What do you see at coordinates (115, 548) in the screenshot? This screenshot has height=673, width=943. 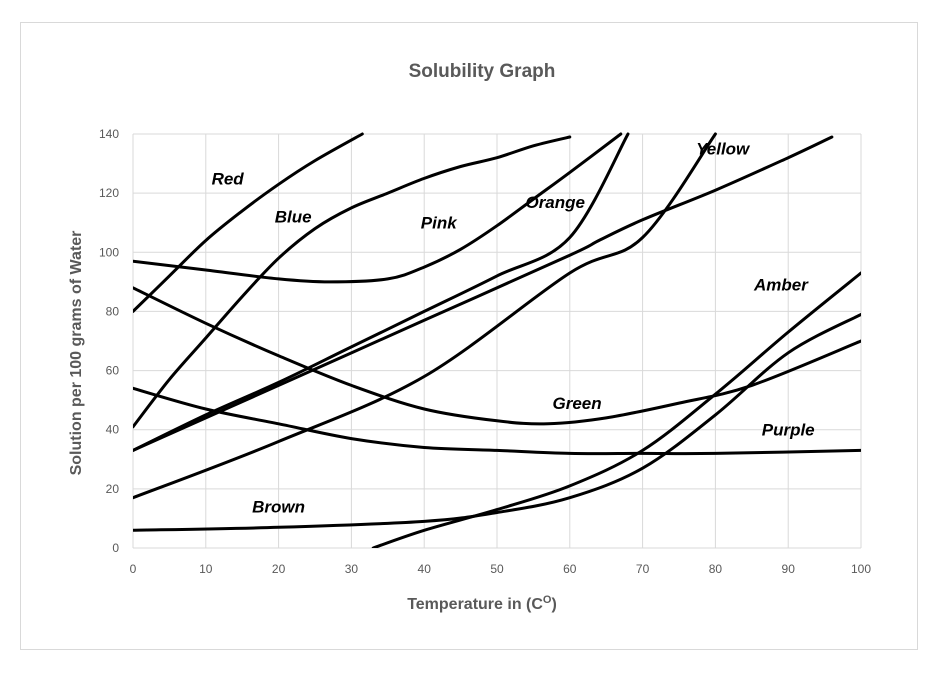 I see `y-tick-label: 0` at bounding box center [115, 548].